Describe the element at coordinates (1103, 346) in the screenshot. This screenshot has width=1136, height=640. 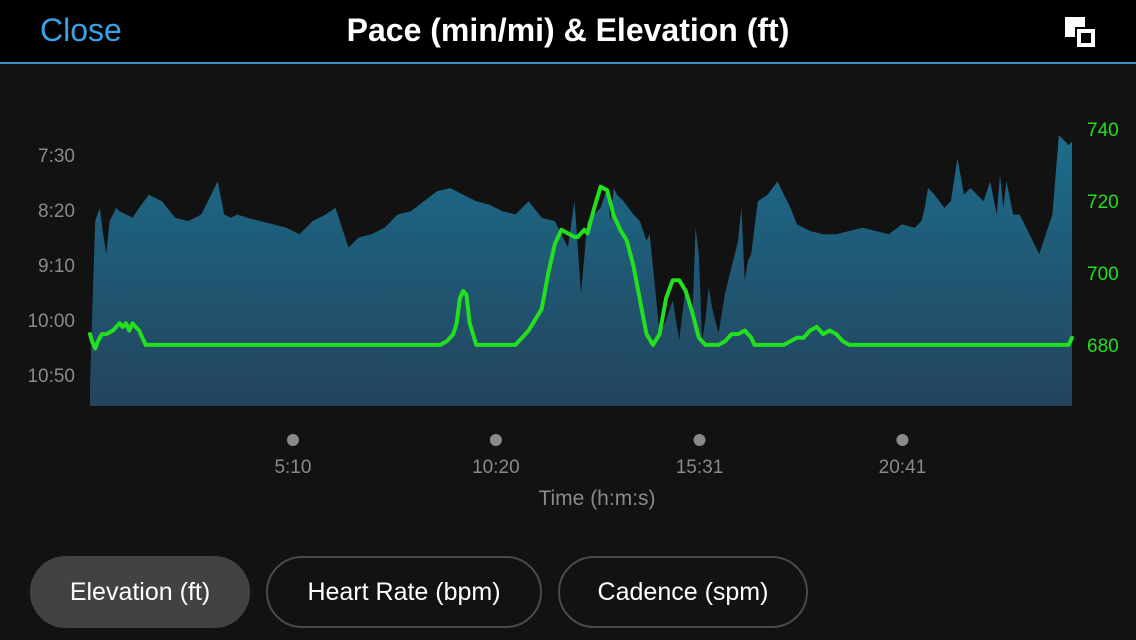
I see `elevation-tick-label: 680` at that location.